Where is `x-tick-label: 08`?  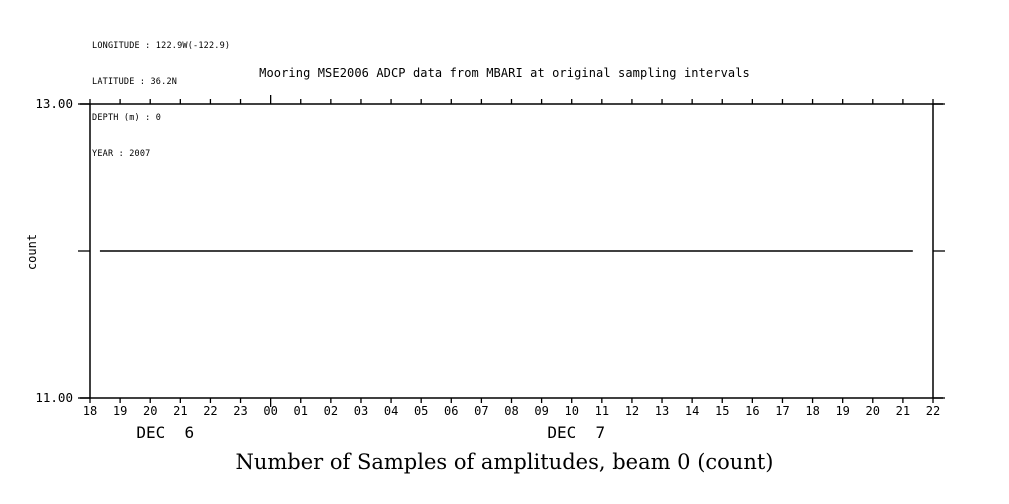
x-tick-label: 08 is located at coordinates (511, 411).